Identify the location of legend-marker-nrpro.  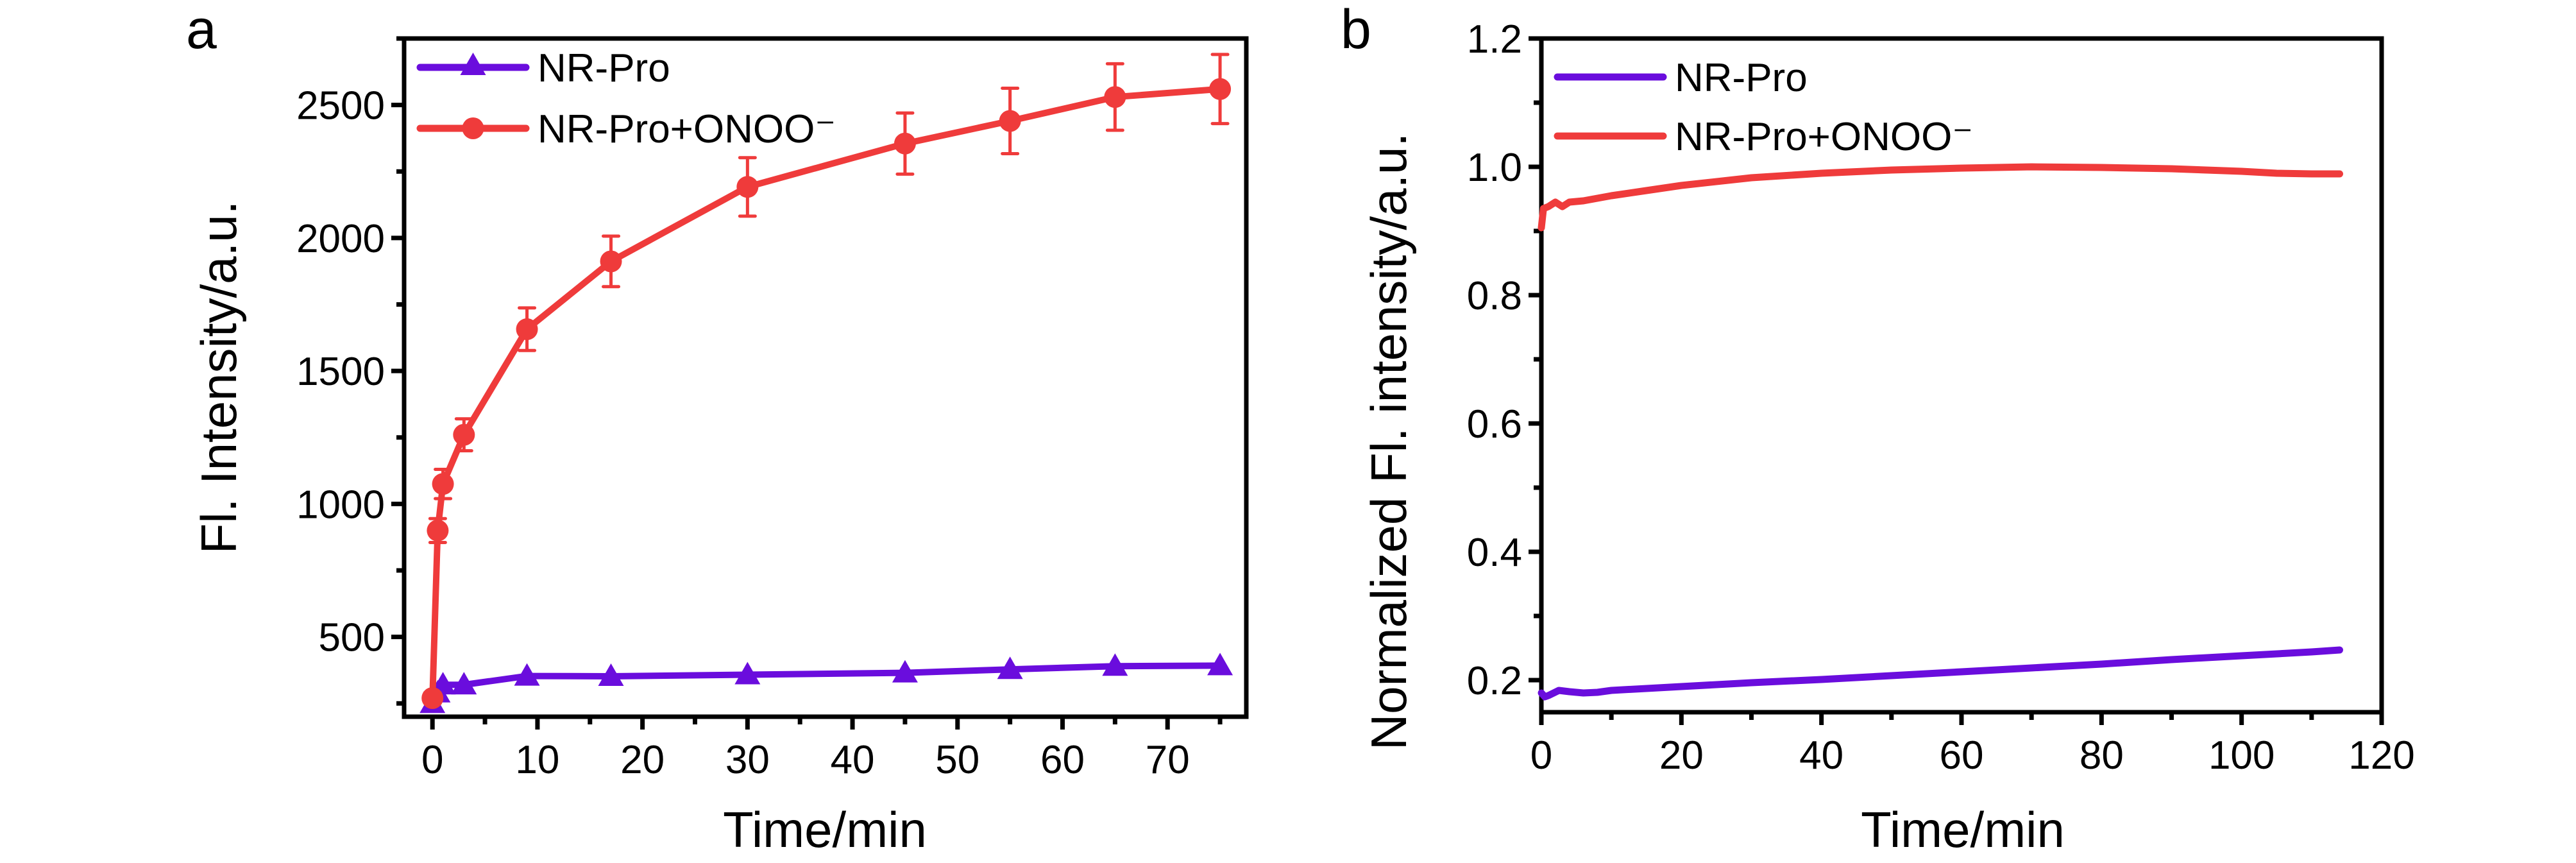
(473, 64).